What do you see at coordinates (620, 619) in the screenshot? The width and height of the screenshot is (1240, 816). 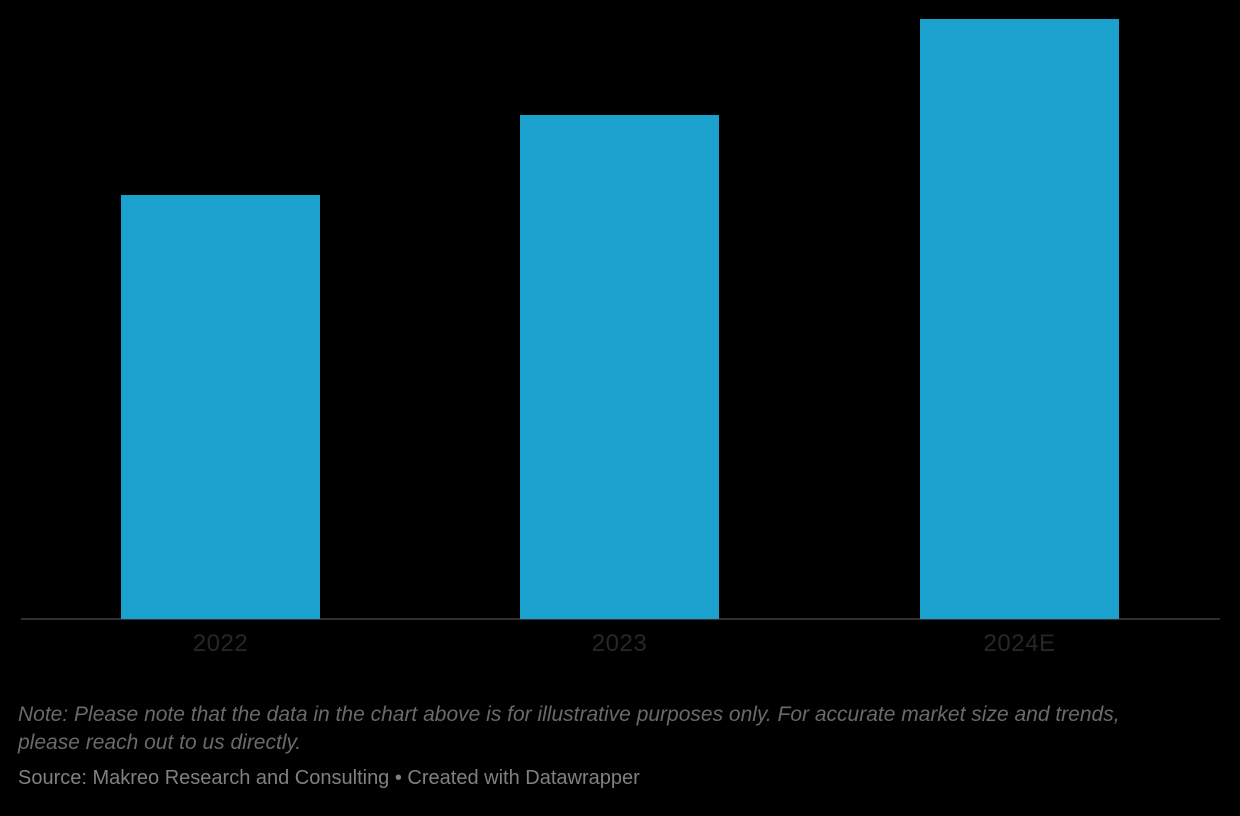 I see `x-axis-line` at bounding box center [620, 619].